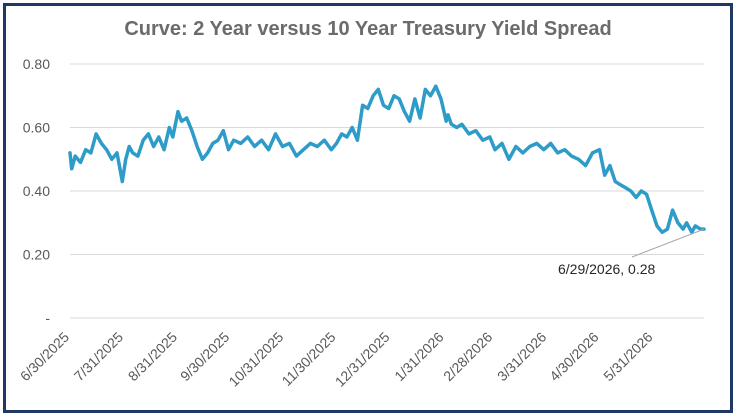 This screenshot has width=736, height=414. I want to click on x-tick-label: 1/31/2026, so click(419, 357).